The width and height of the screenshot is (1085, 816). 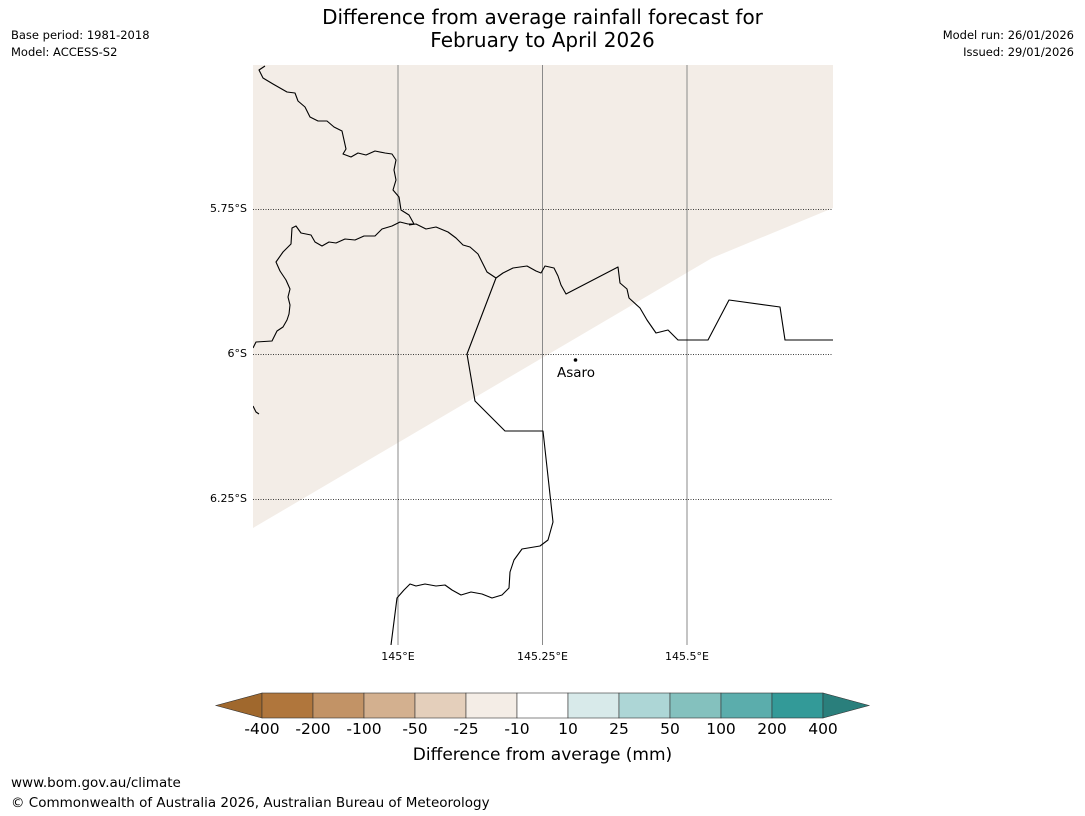 What do you see at coordinates (542, 656) in the screenshot?
I see `lon-label-145-25e: 145.25°E` at bounding box center [542, 656].